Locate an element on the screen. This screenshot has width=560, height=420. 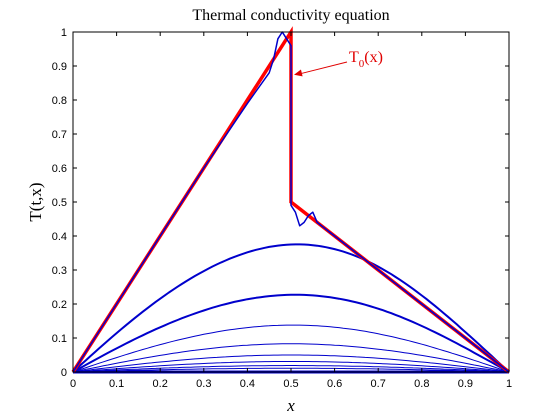
annotation-main: T is located at coordinates (354, 57).